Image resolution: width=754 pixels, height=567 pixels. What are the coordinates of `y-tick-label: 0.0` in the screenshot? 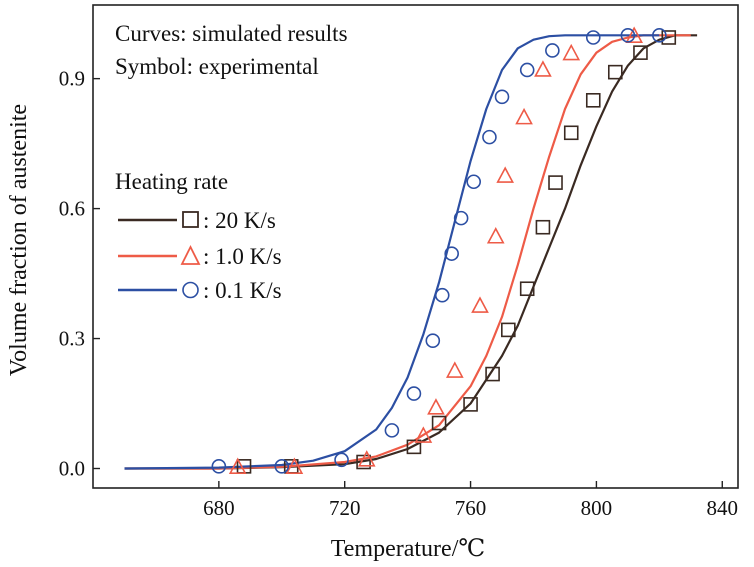 It's located at (72, 469).